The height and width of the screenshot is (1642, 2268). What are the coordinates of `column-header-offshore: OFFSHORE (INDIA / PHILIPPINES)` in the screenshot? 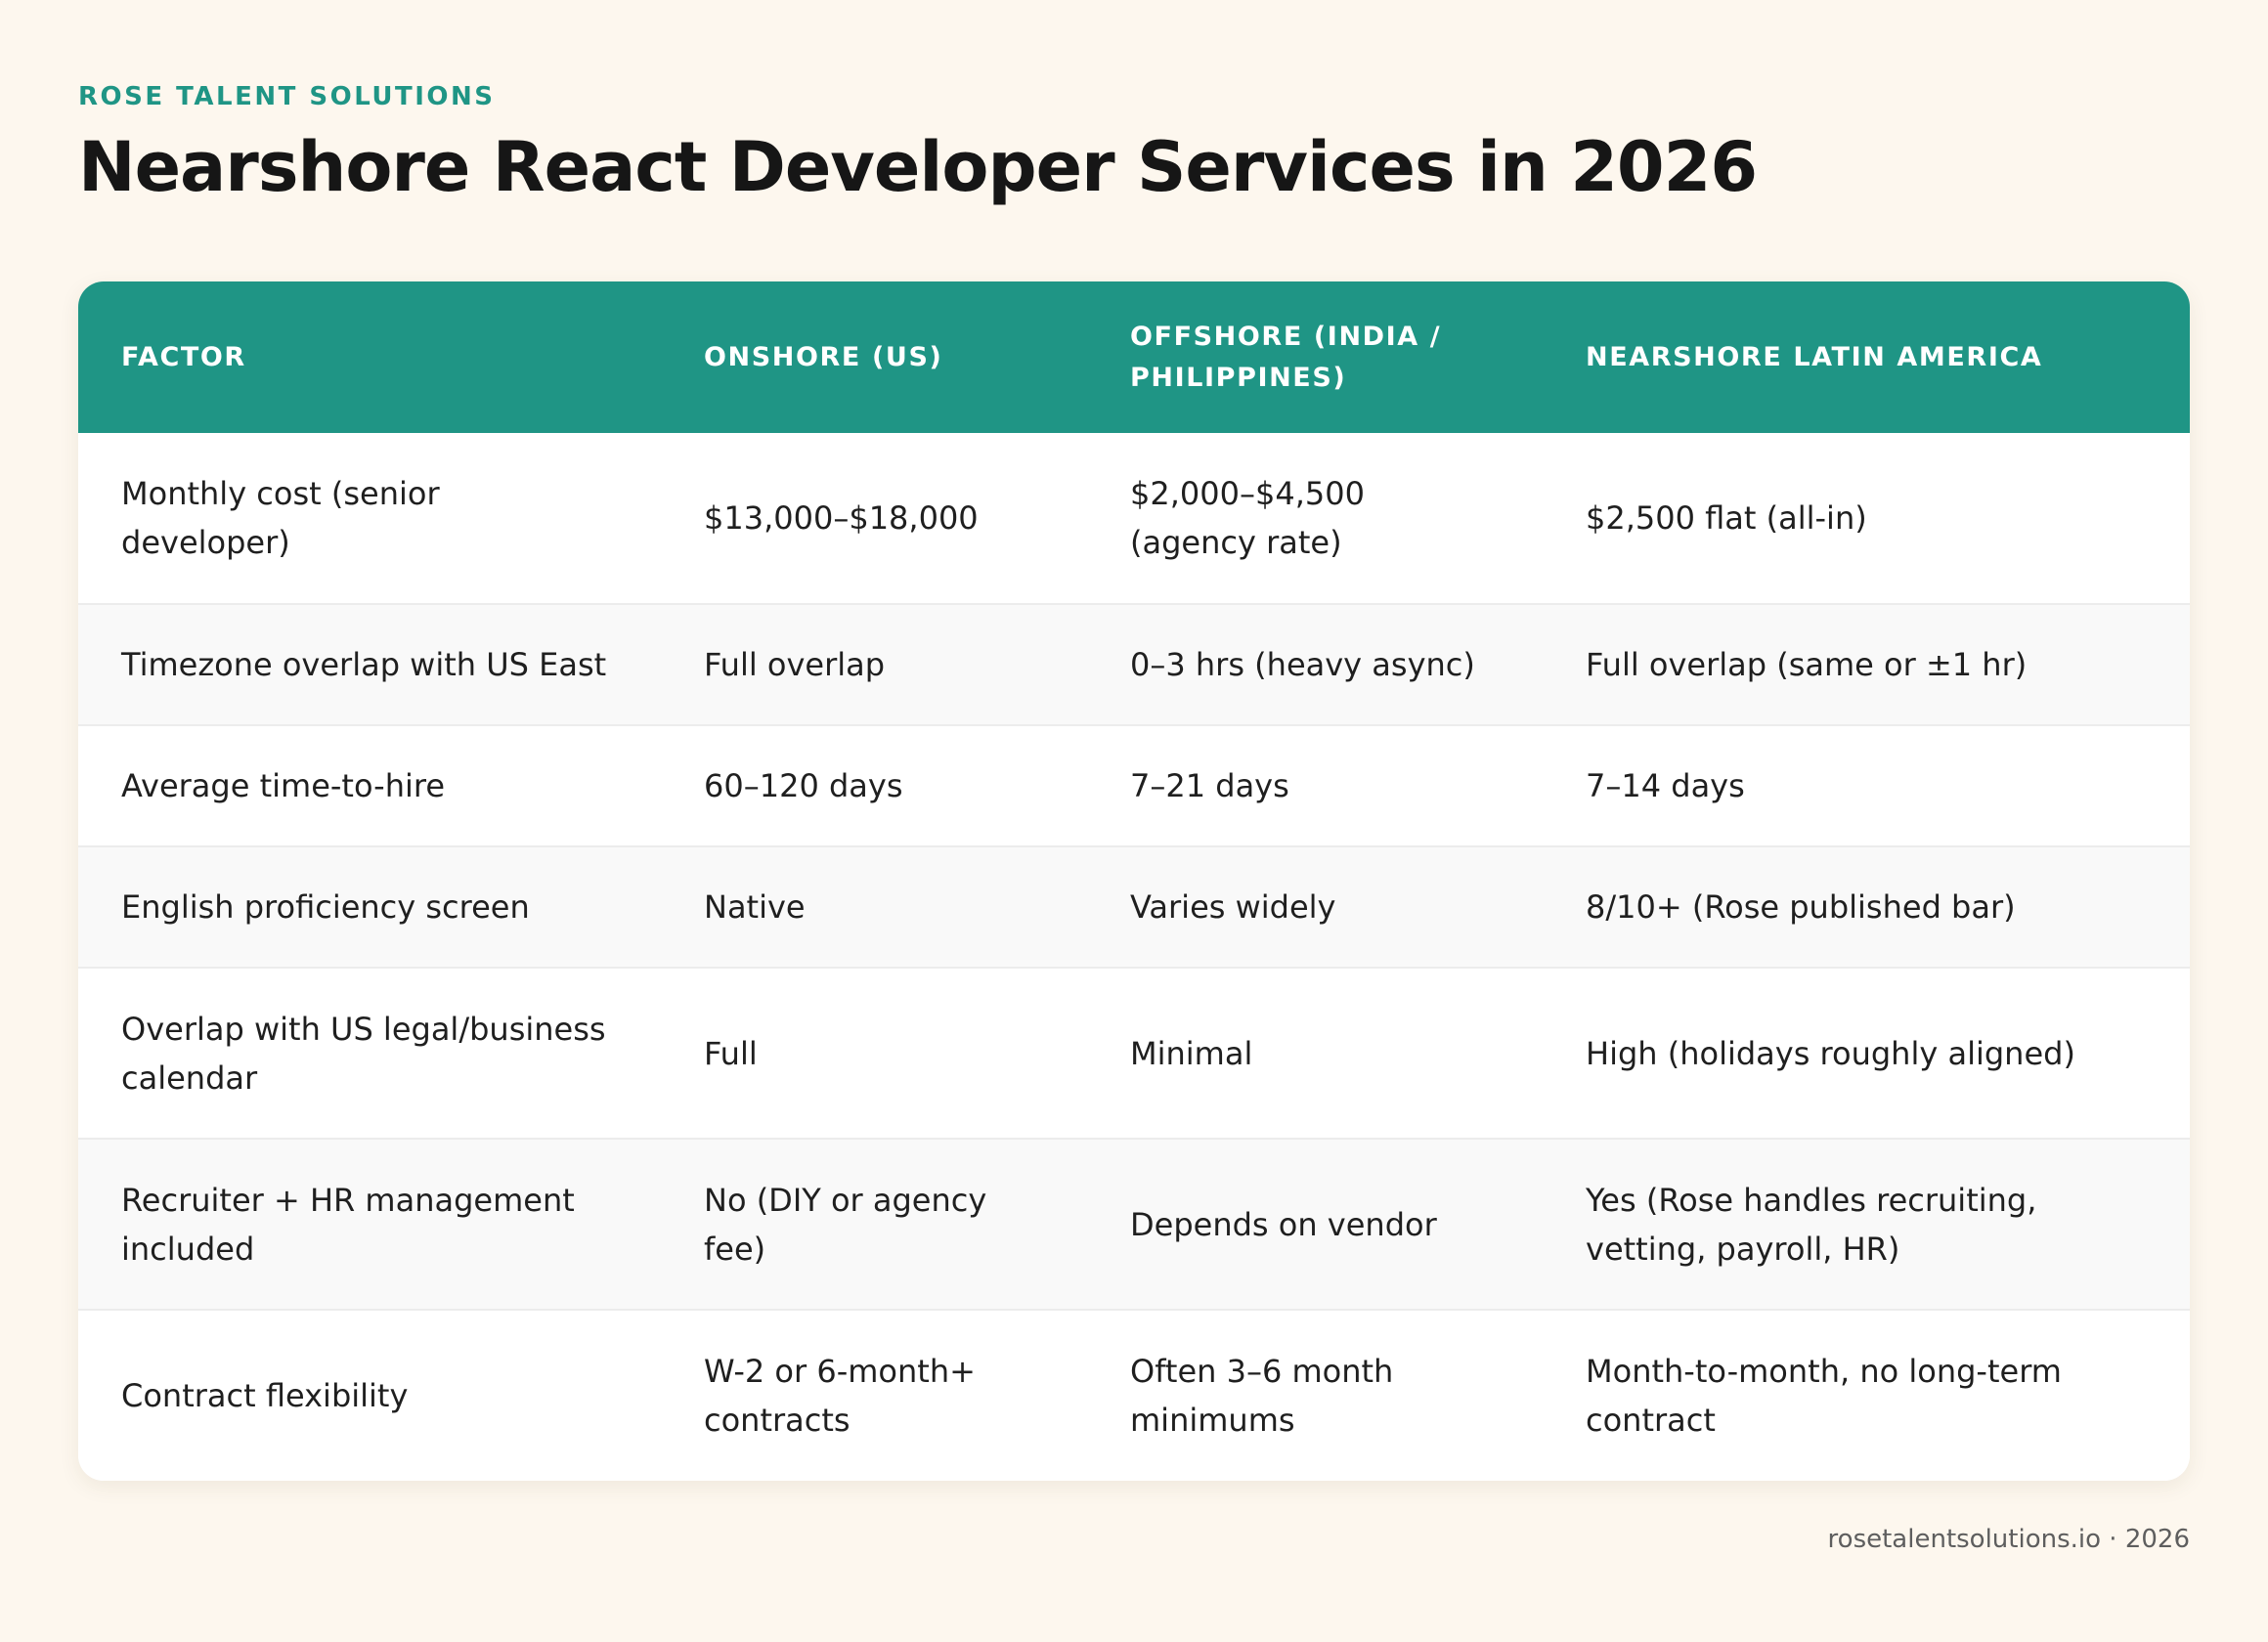 It's located at (1286, 357).